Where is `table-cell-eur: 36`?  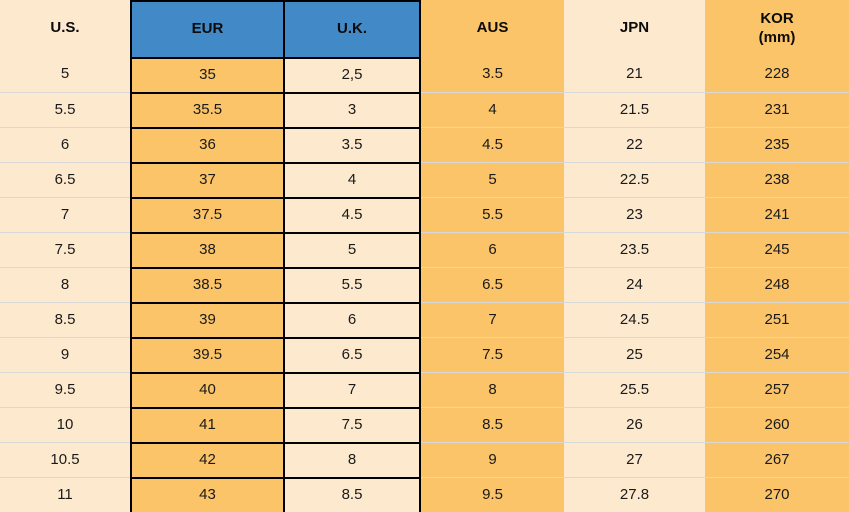 table-cell-eur: 36 is located at coordinates (206, 144).